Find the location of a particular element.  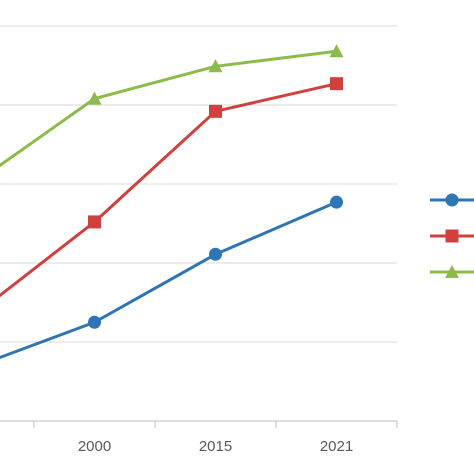

x-tick-label: 2000 is located at coordinates (94, 446).